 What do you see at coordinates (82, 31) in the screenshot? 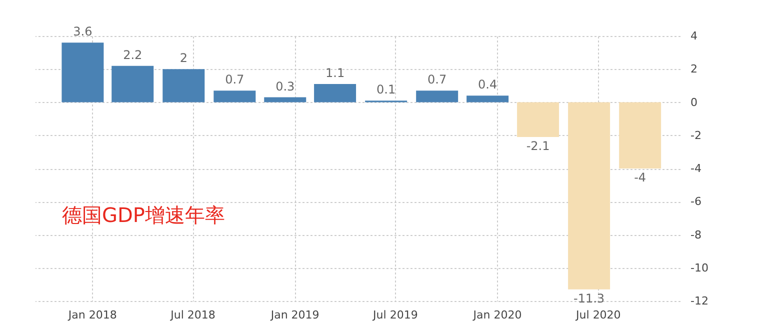
I see `data-label: 3.6` at bounding box center [82, 31].